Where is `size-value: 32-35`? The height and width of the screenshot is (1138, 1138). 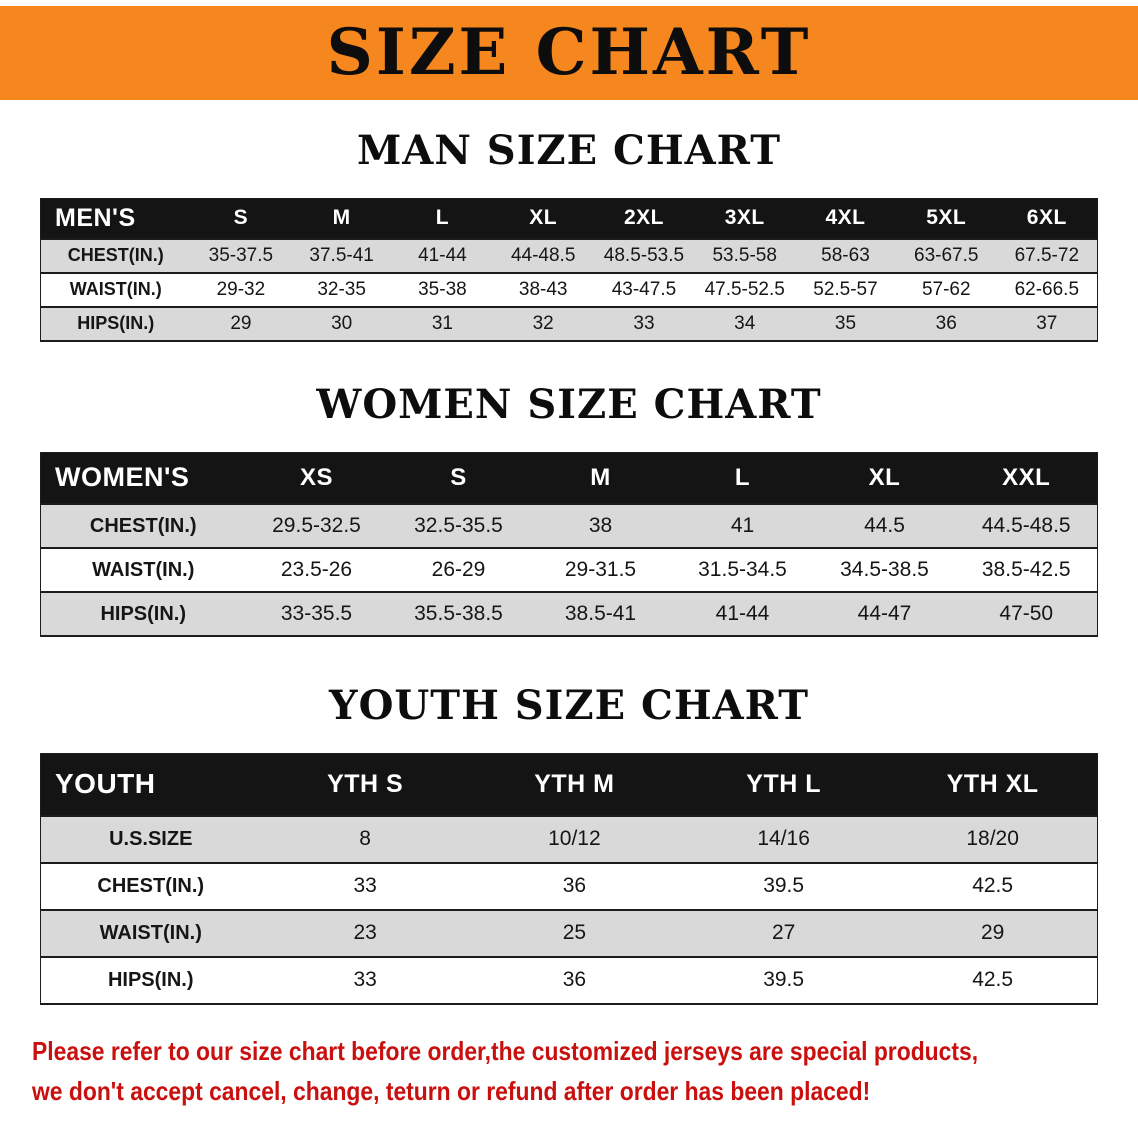 size-value: 32-35 is located at coordinates (341, 289).